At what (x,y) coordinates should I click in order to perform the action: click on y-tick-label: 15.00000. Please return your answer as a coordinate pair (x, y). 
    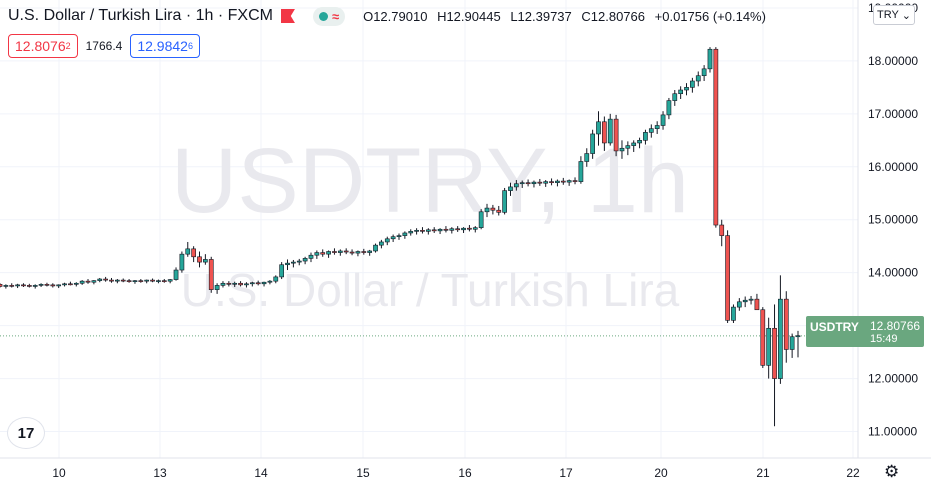
    Looking at the image, I should click on (893, 220).